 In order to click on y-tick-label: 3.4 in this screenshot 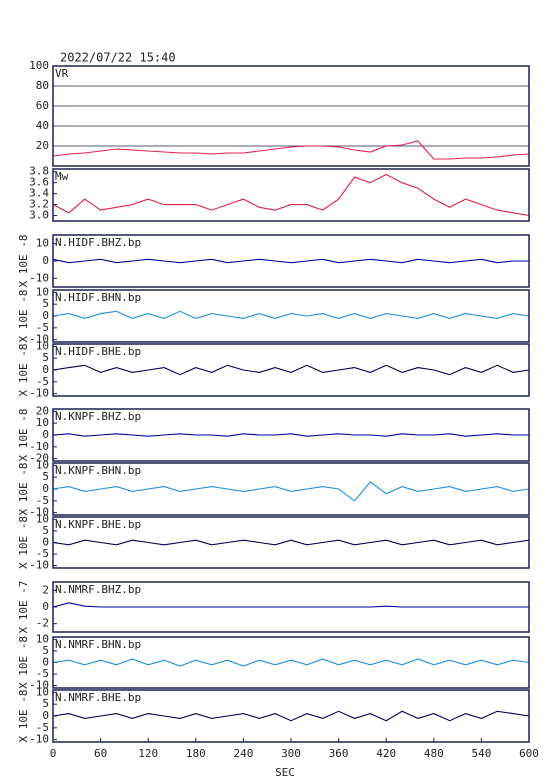, I will do `click(39, 193)`.